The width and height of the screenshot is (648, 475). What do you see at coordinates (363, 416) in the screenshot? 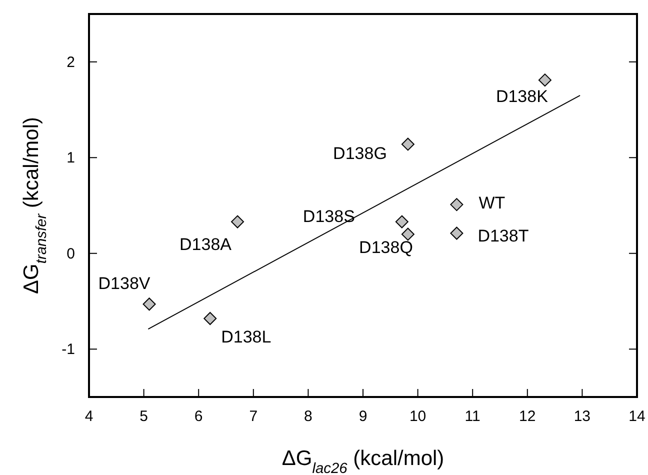
I see `x-tick-label: 9` at bounding box center [363, 416].